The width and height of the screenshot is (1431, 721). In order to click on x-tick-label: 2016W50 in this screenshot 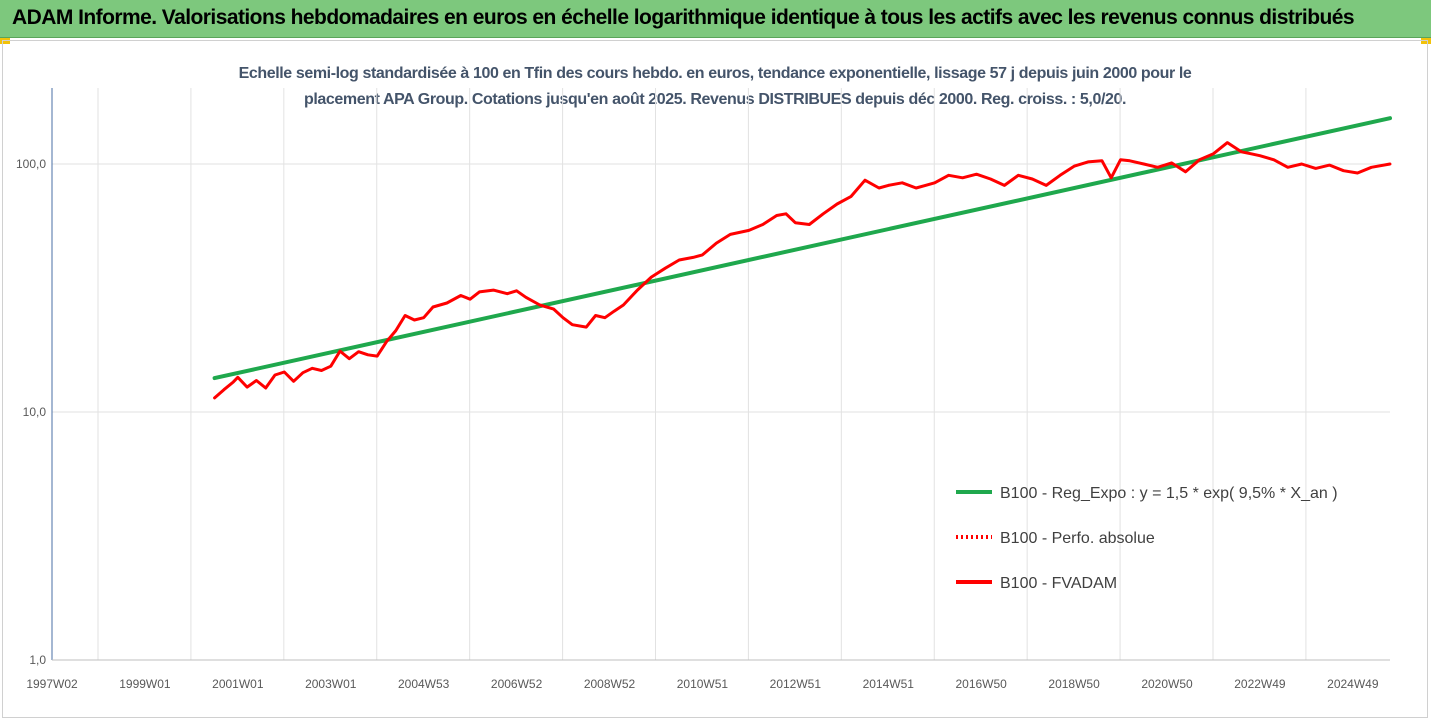, I will do `click(981, 684)`.